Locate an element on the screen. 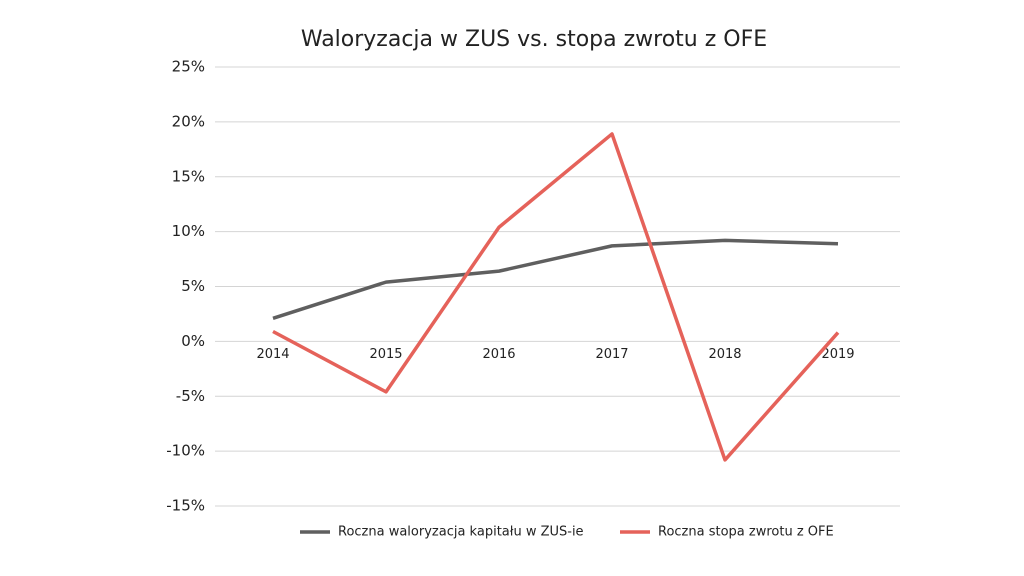 The height and width of the screenshot is (576, 1024). legend-label: Roczna stopa zwrotu z OFE is located at coordinates (746, 532).